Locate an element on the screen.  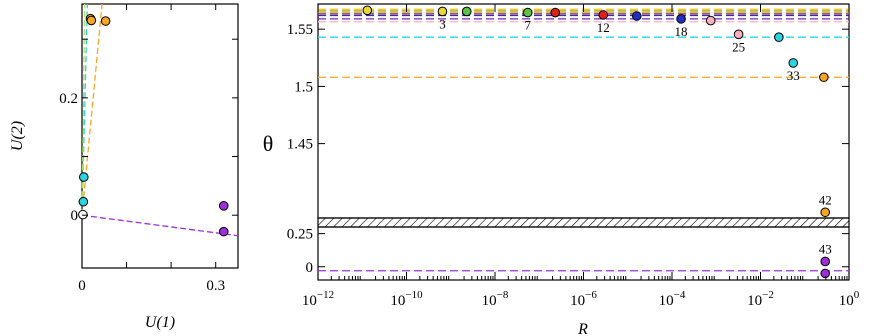
right-y-axis-label: θ is located at coordinates (268, 143).